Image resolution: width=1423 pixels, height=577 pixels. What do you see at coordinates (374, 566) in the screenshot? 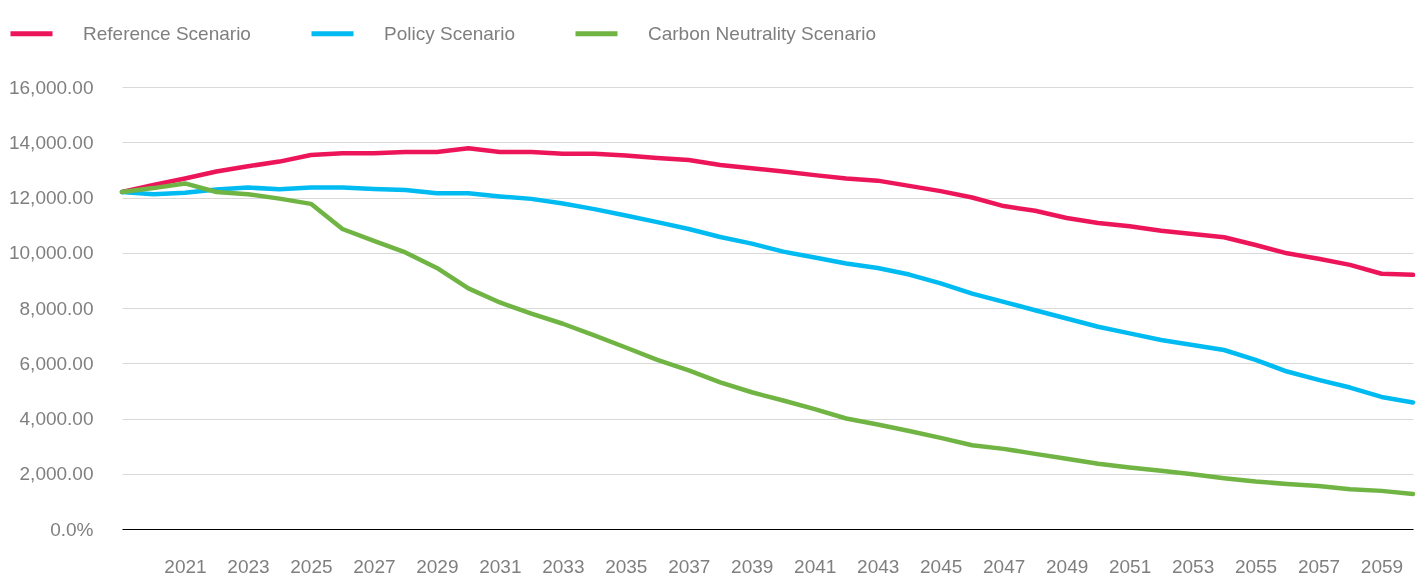
I see `x-tick-label: 2027` at bounding box center [374, 566].